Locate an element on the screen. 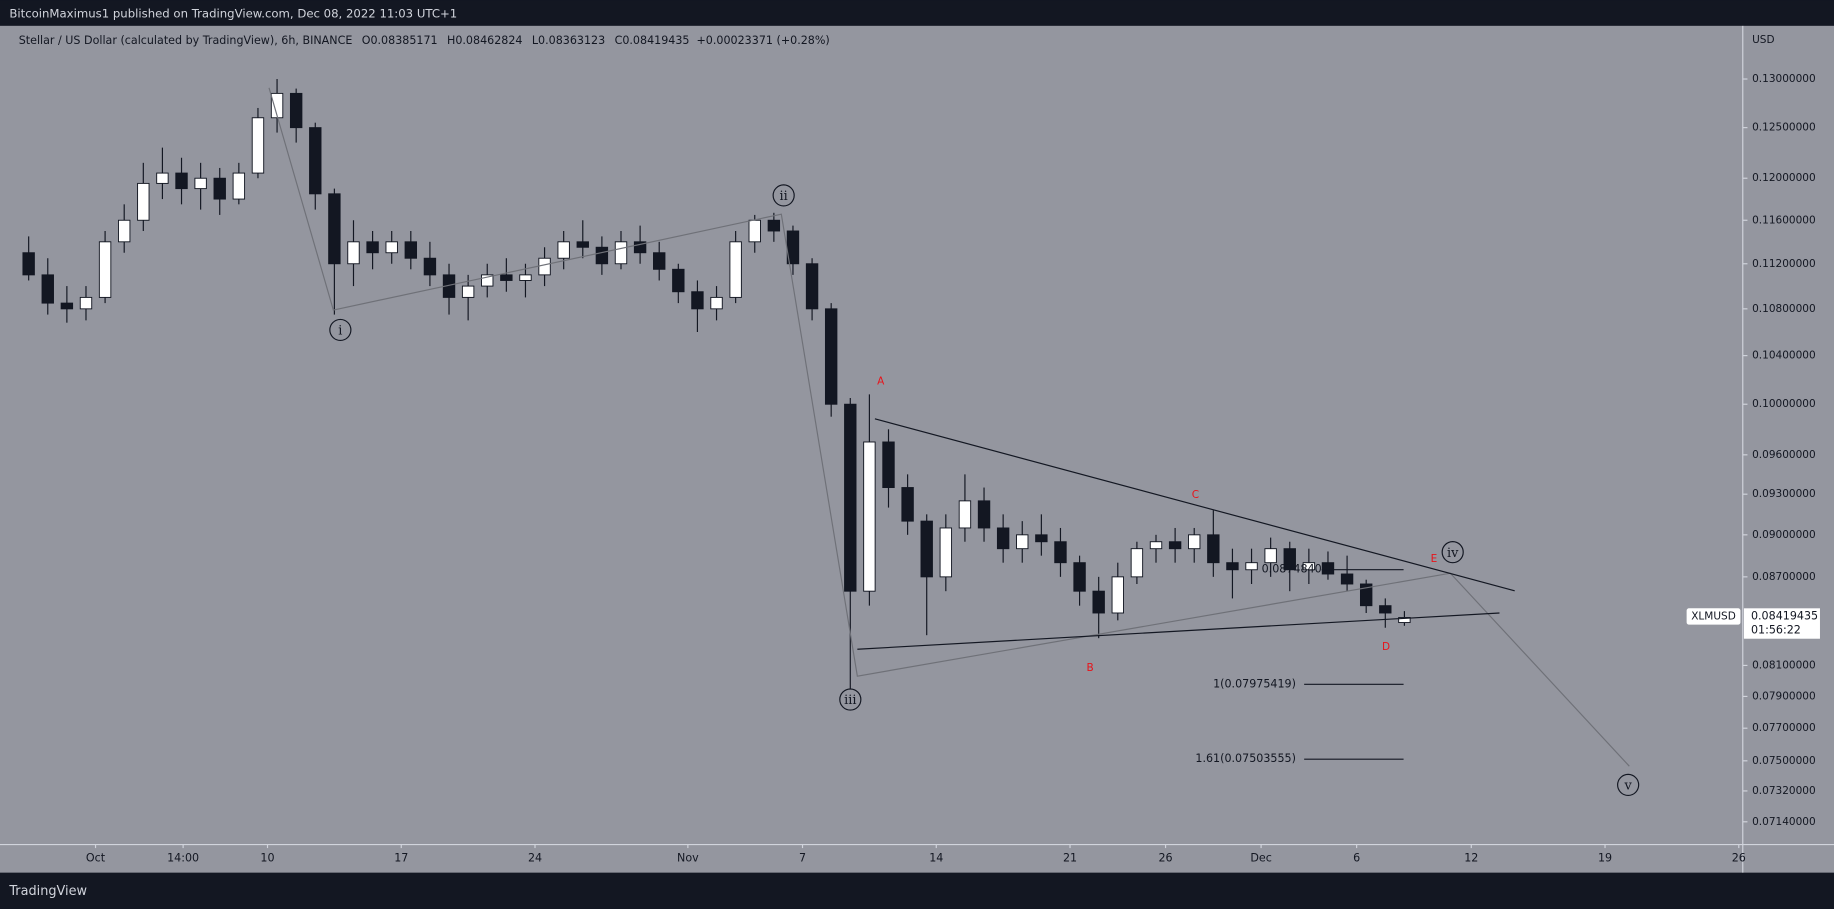 This screenshot has width=1834, height=909. x-tick-label: Nov is located at coordinates (688, 858).